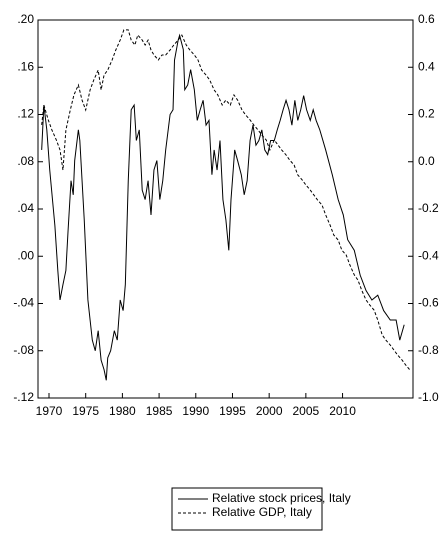 This screenshot has width=443, height=542. I want to click on x-tick-label: 2005, so click(306, 411).